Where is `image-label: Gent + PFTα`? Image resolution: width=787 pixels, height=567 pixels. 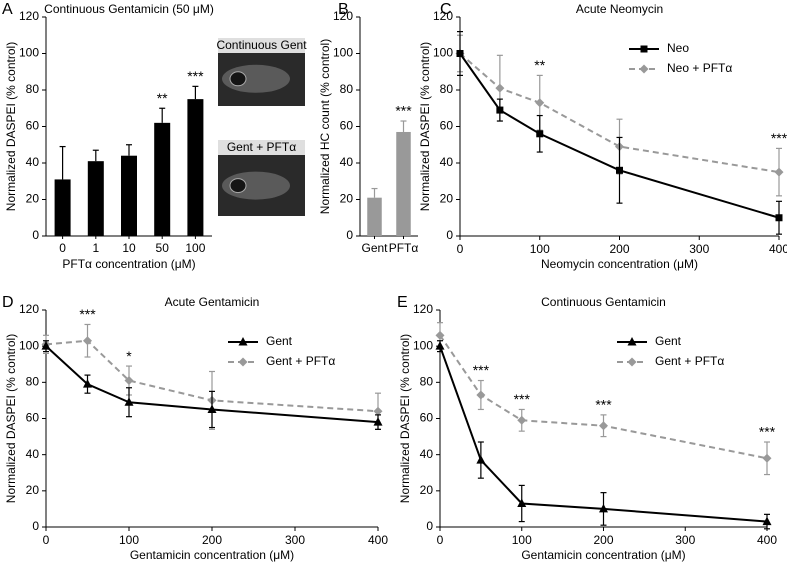
image-label: Gent + PFTα is located at coordinates (261, 147).